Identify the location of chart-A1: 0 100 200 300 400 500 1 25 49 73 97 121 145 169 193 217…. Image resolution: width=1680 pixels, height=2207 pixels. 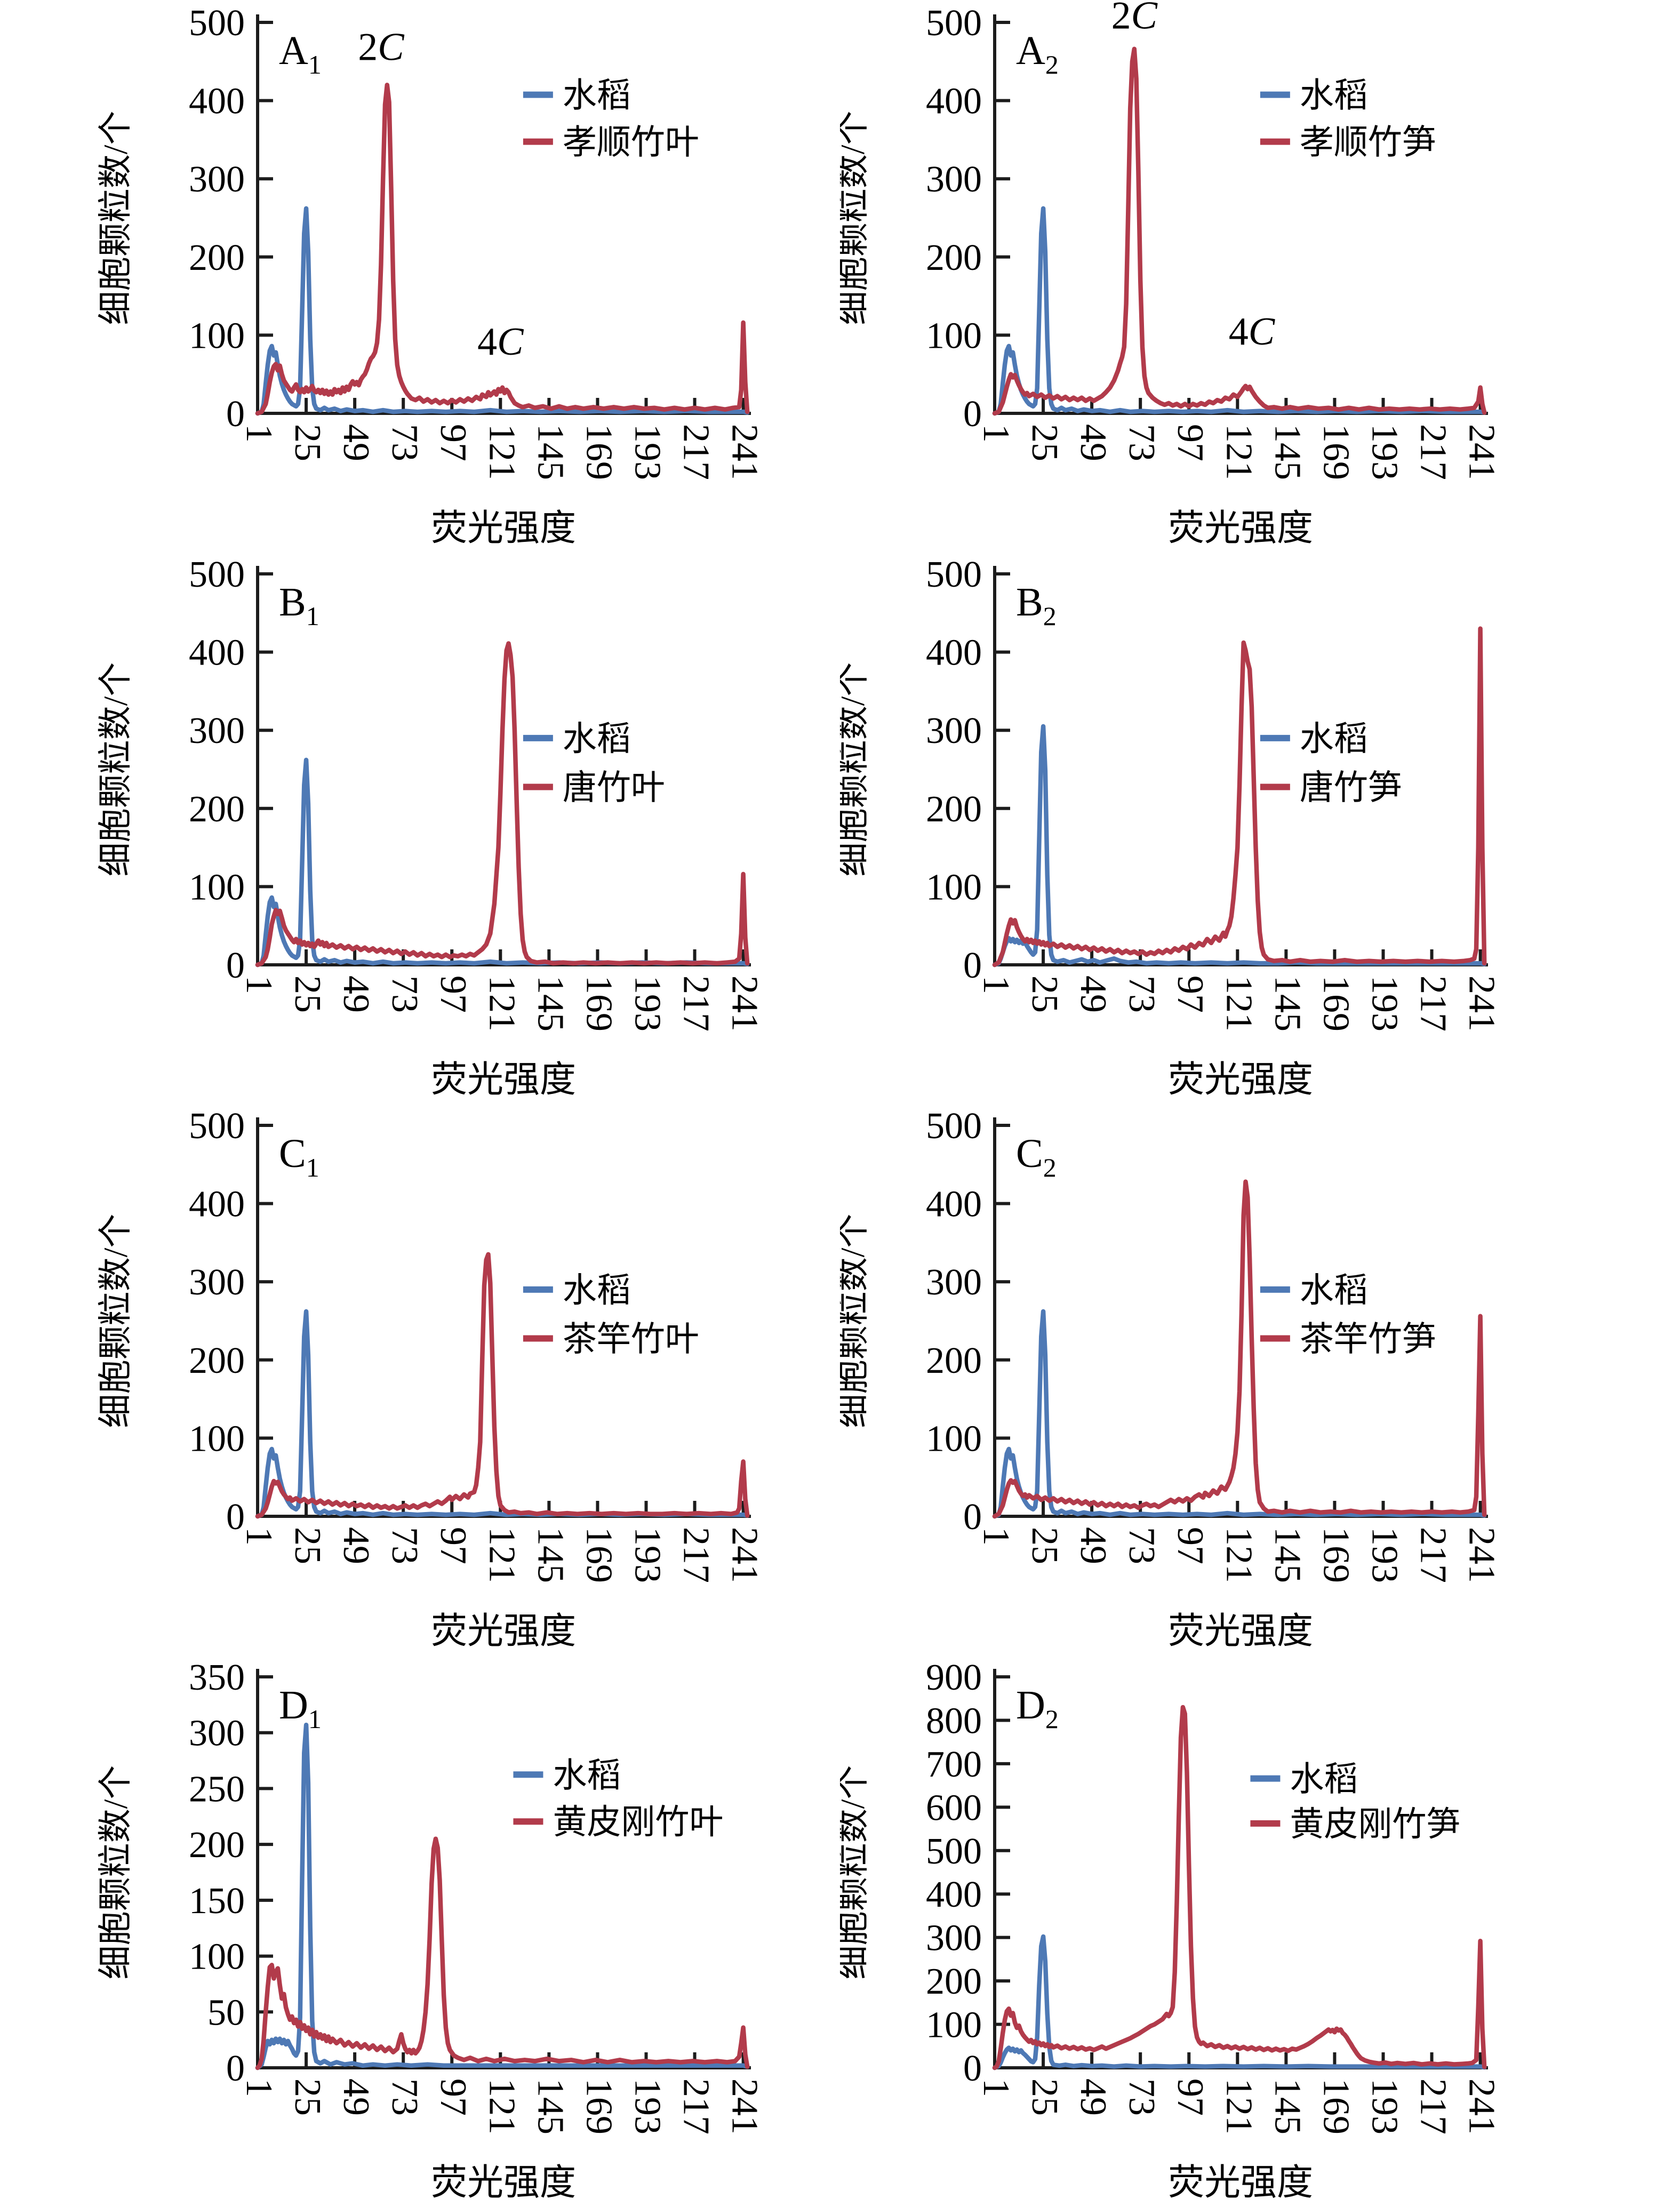
(431, 275).